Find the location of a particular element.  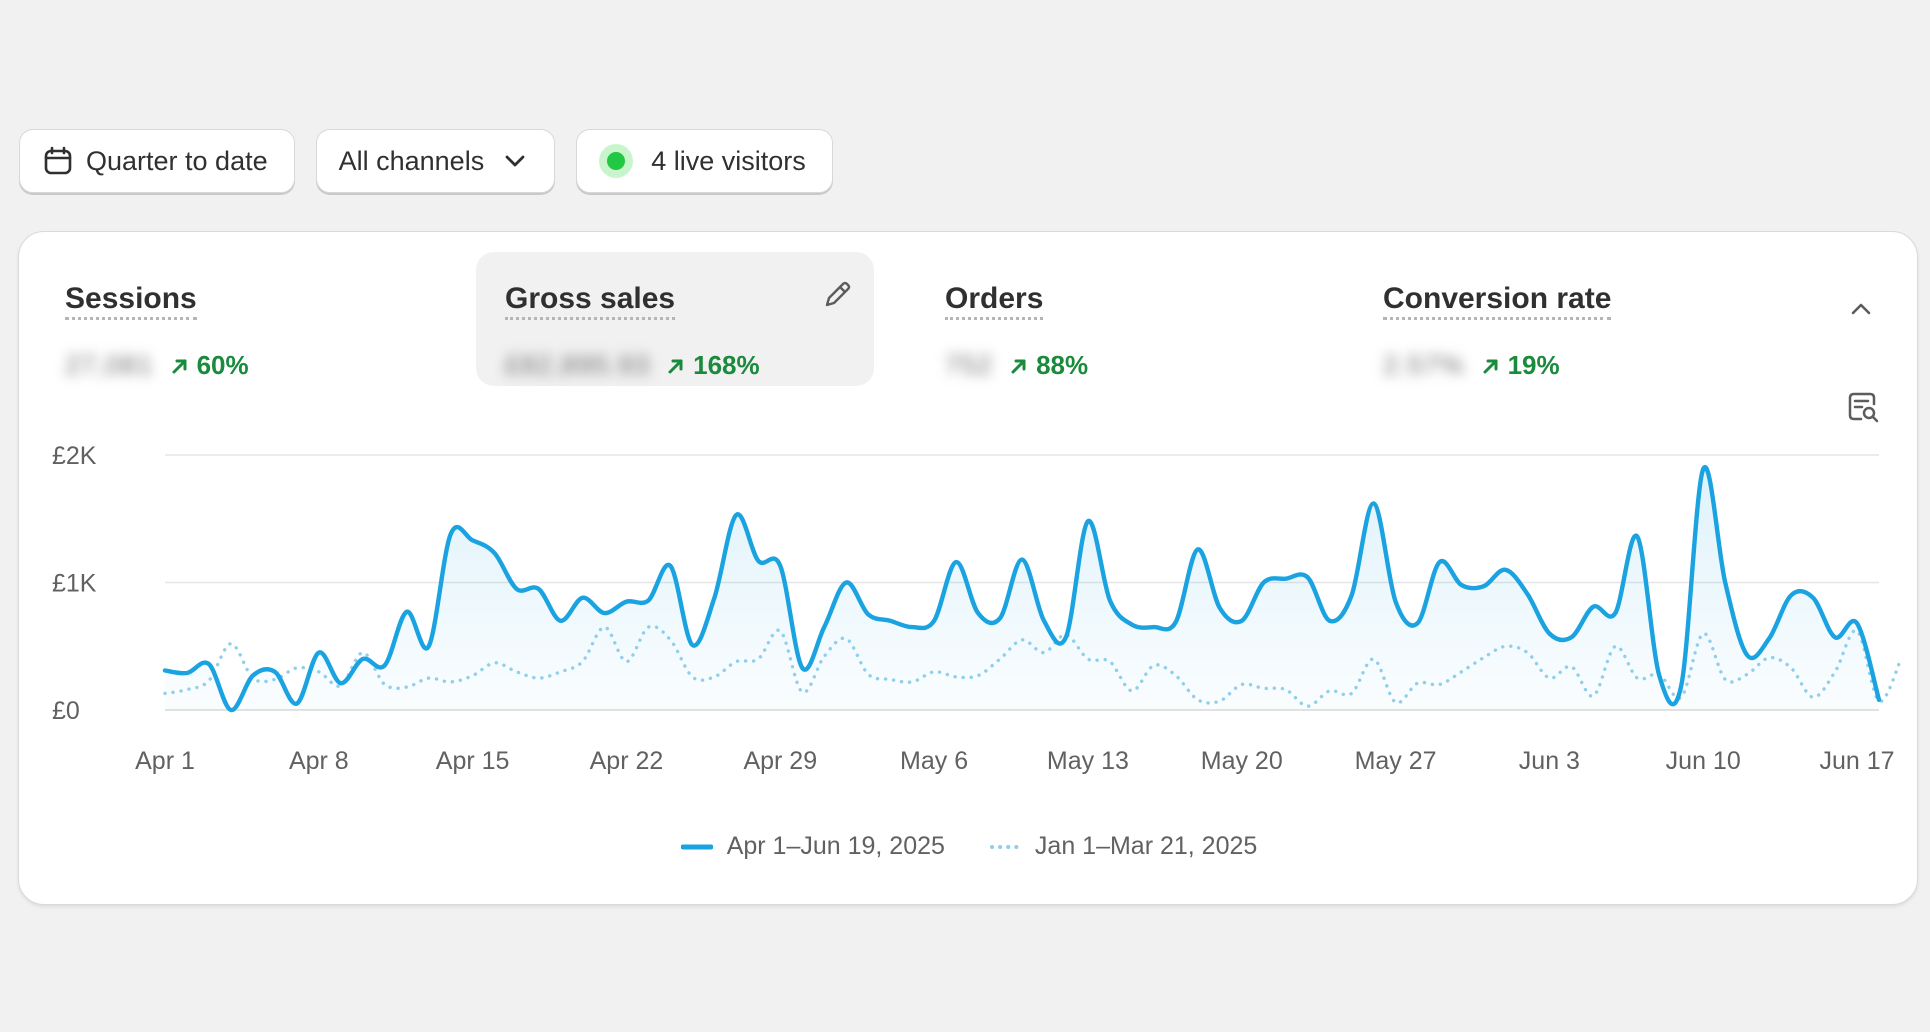

live-visitors-button: 4 live visitors is located at coordinates (704, 161).